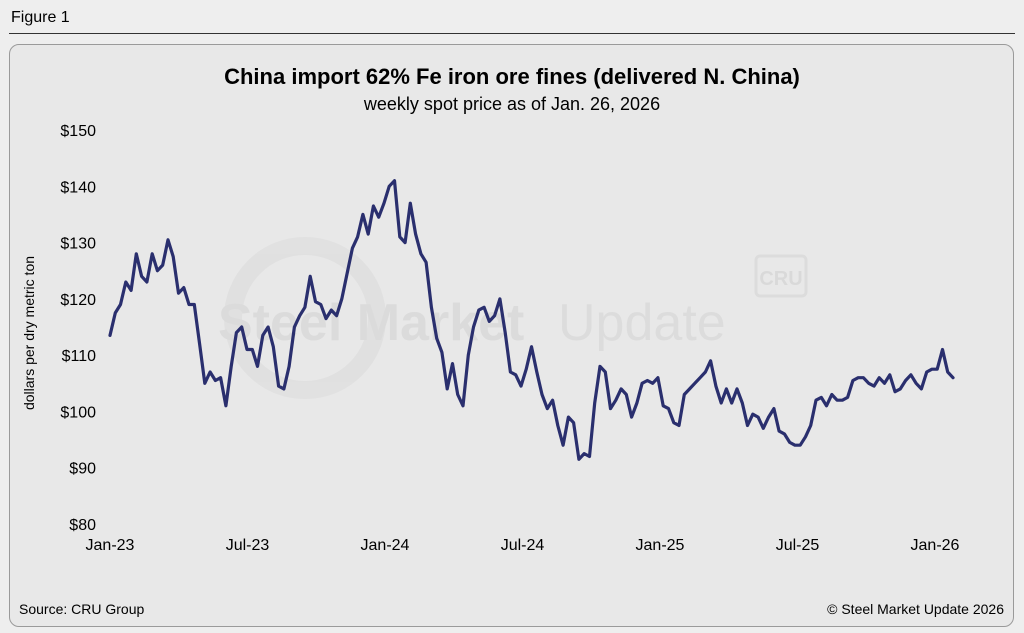 The height and width of the screenshot is (633, 1024). What do you see at coordinates (29, 333) in the screenshot?
I see `y-axis-label: dollars per dry metric ton` at bounding box center [29, 333].